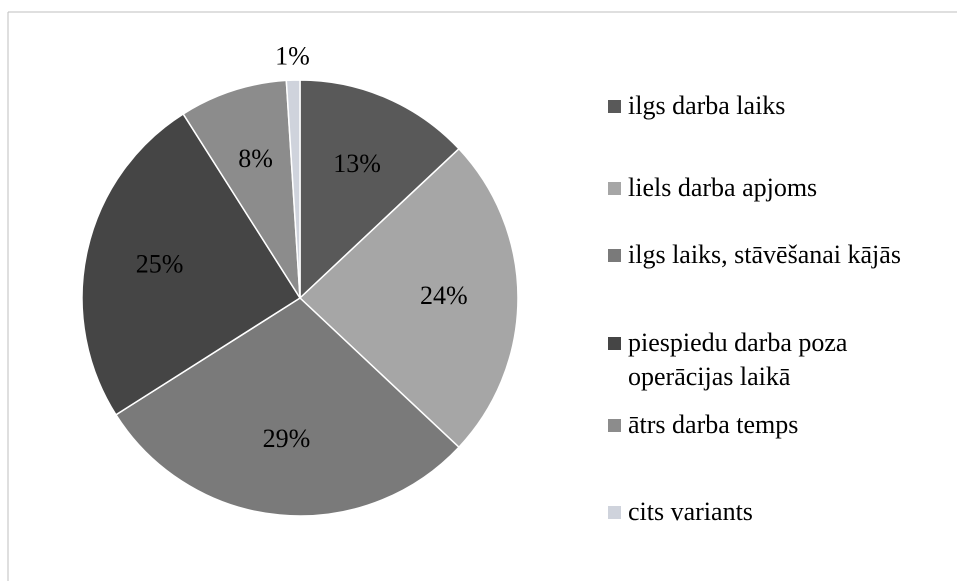  I want to click on legend-item: piespiedu darba poza operācijas laikā, so click(758, 360).